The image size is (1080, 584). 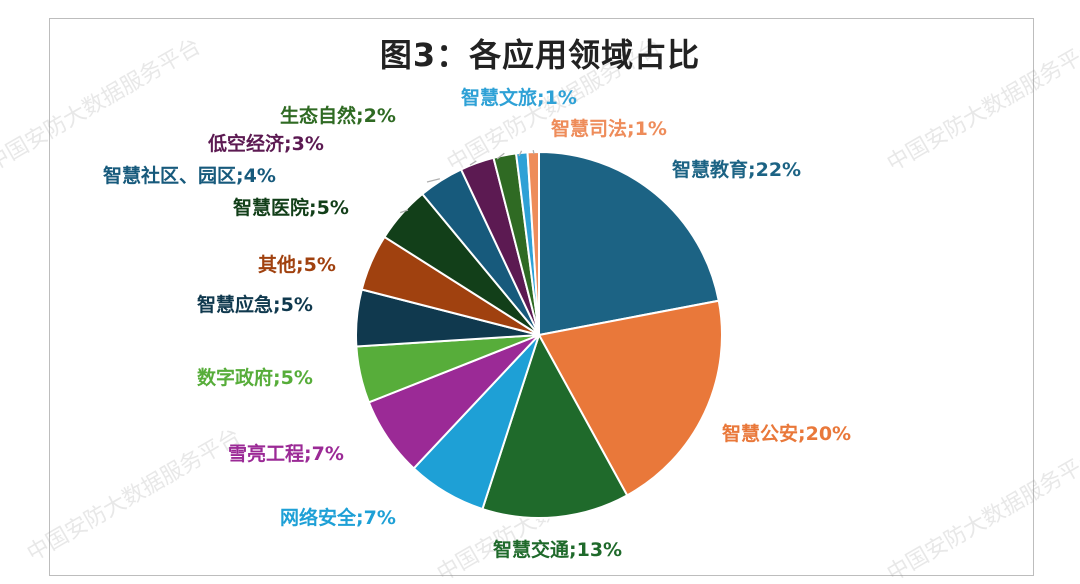 I want to click on slice-label: 雪亮工程;7%, so click(x=286, y=453).